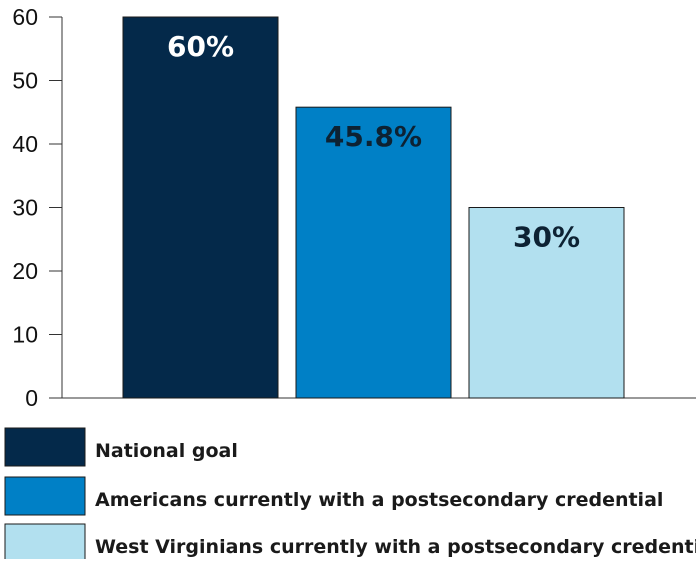 The image size is (696, 564). What do you see at coordinates (25, 208) in the screenshot?
I see `y-tick-label-30: 30` at bounding box center [25, 208].